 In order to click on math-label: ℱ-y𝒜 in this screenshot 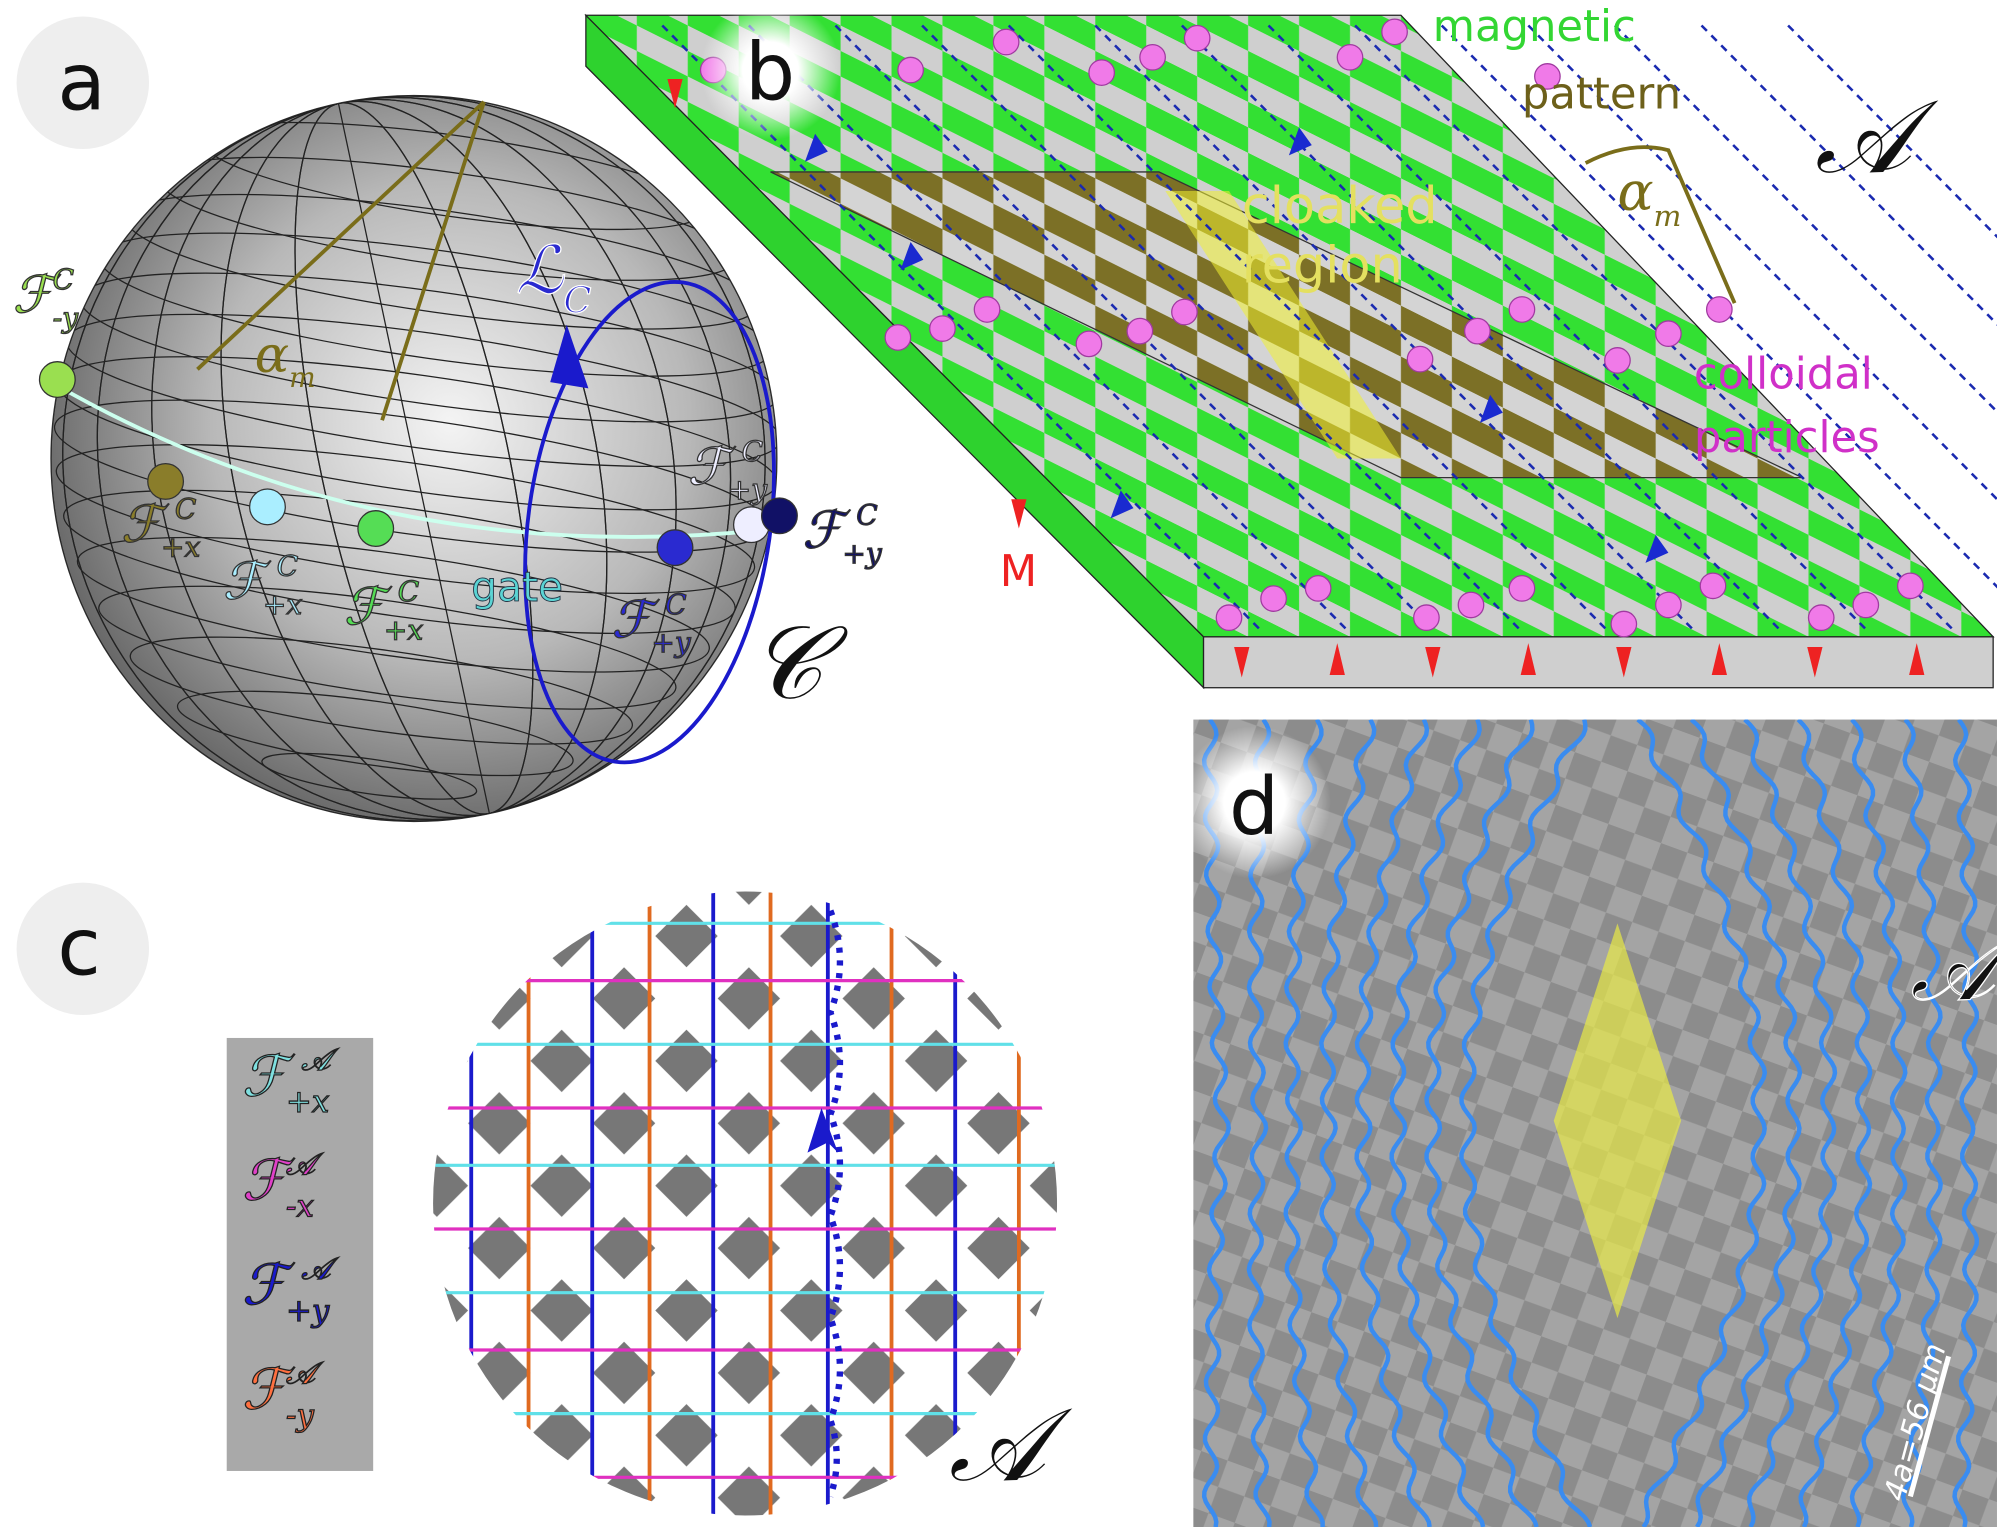, I will do `click(283, 1394)`.